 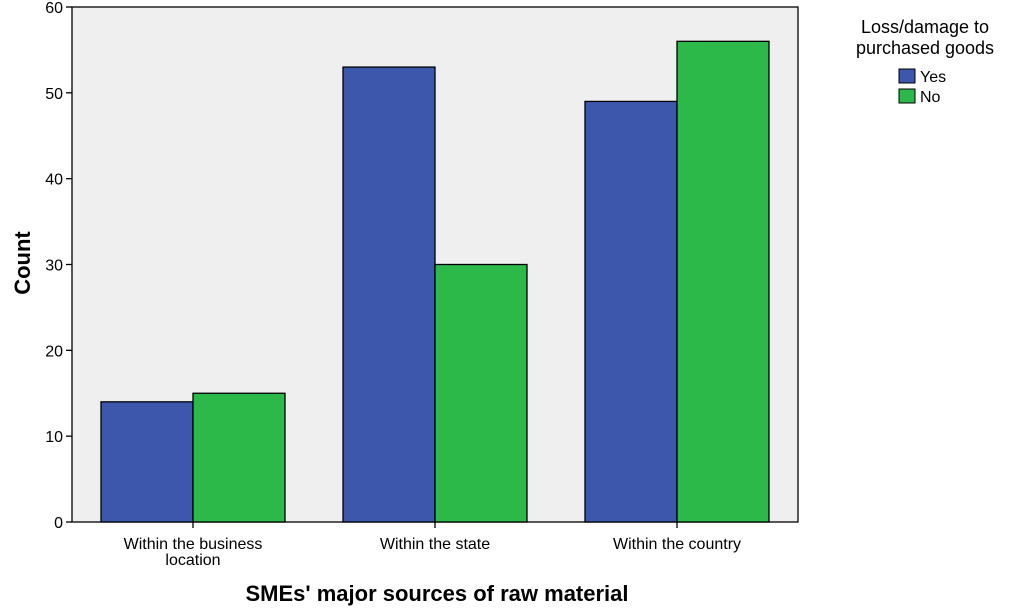 I want to click on y-tick-label: 50, so click(x=54, y=94).